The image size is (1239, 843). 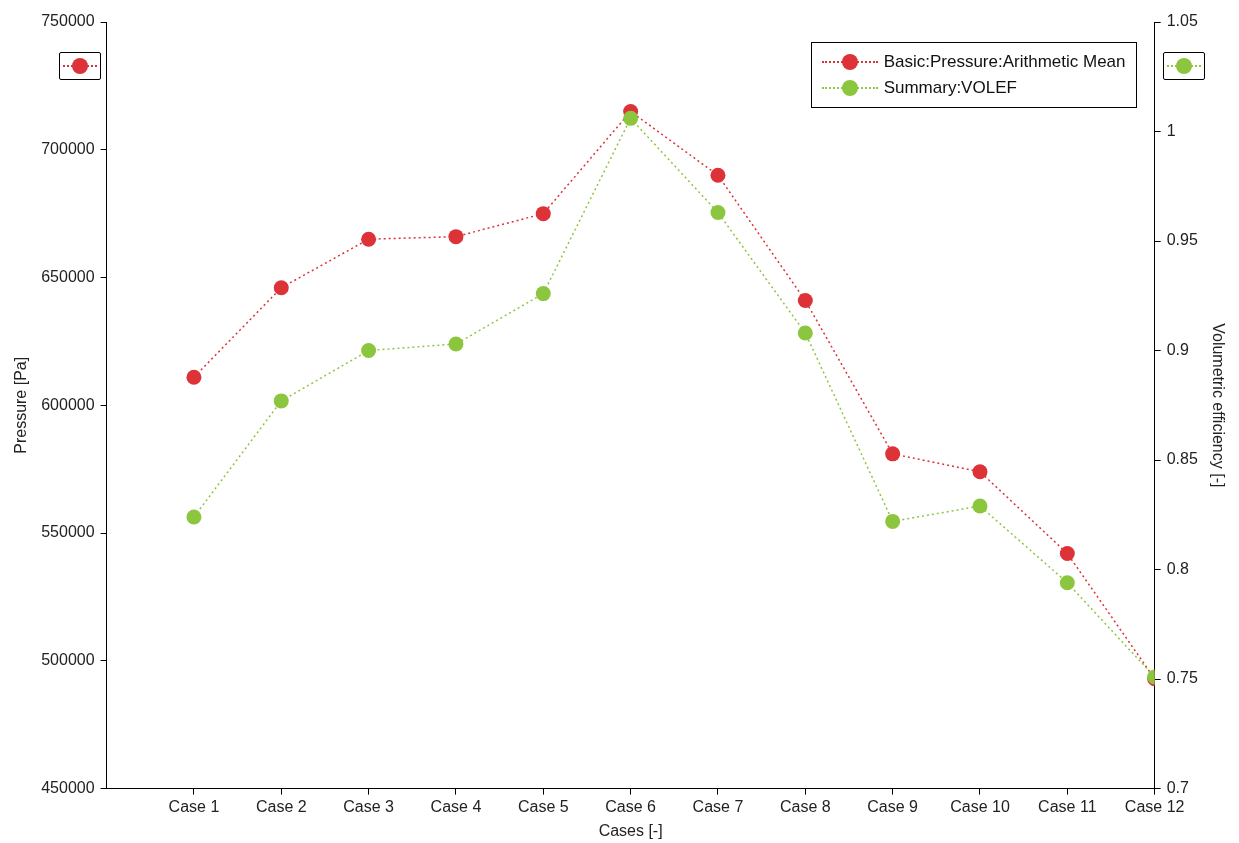 I want to click on y2-tick-label: 0.7, so click(x=1177, y=788).